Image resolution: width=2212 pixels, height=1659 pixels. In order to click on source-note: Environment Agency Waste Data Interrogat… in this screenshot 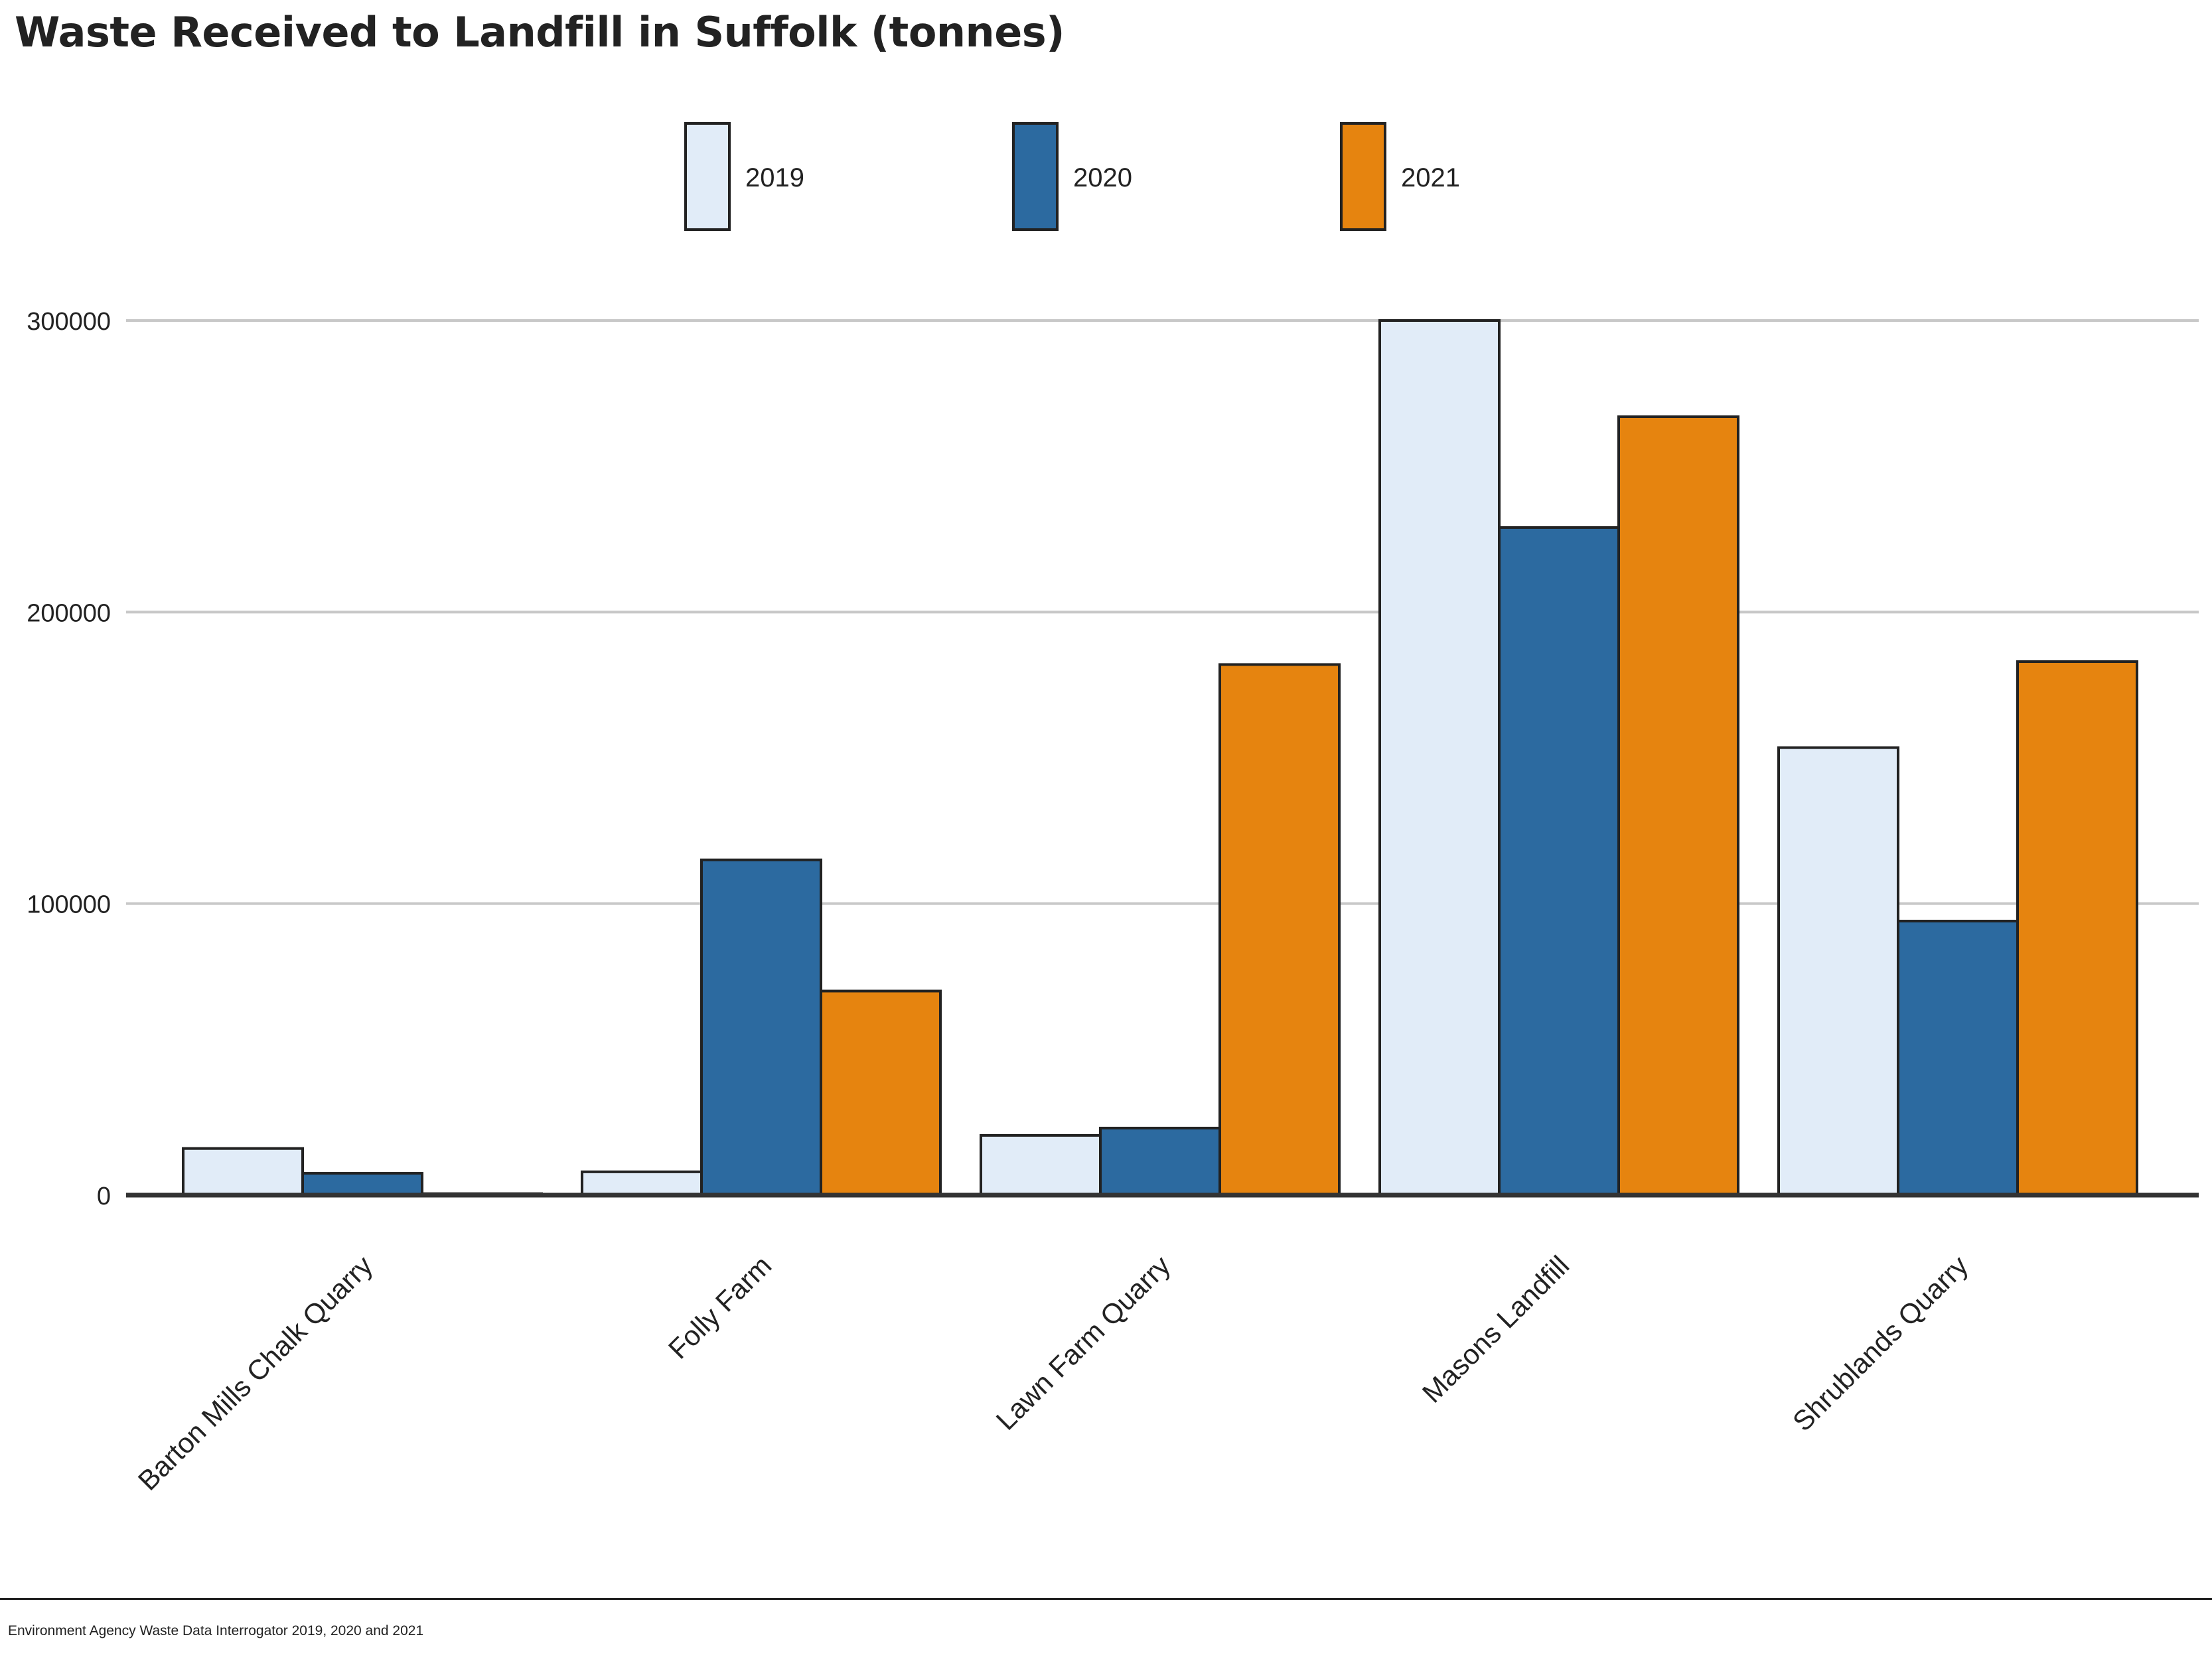, I will do `click(216, 1630)`.